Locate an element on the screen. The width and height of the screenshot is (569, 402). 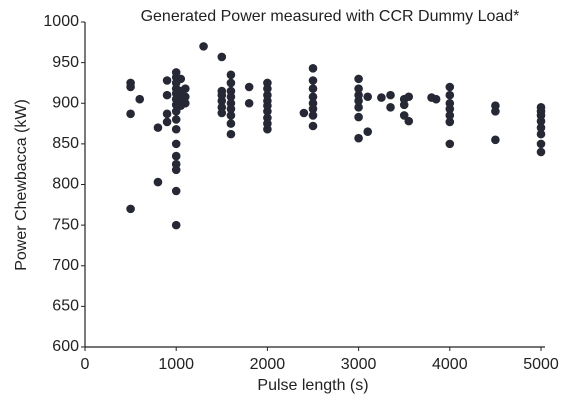
x-tick-label: 2000 is located at coordinates (268, 364).